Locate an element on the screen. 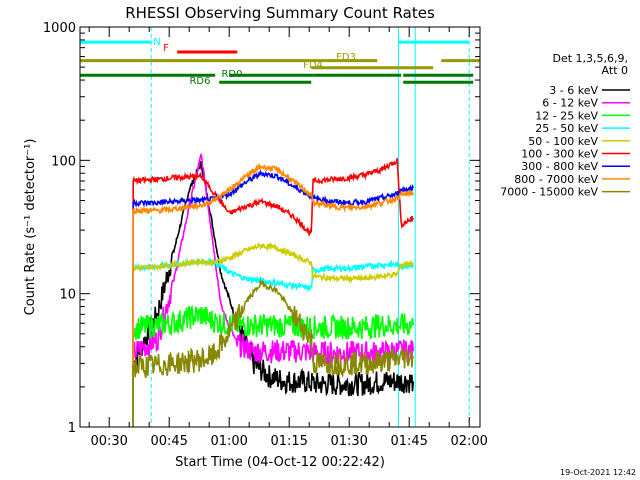  legend-title: Det 1,3,5,6,9, is located at coordinates (590, 58).